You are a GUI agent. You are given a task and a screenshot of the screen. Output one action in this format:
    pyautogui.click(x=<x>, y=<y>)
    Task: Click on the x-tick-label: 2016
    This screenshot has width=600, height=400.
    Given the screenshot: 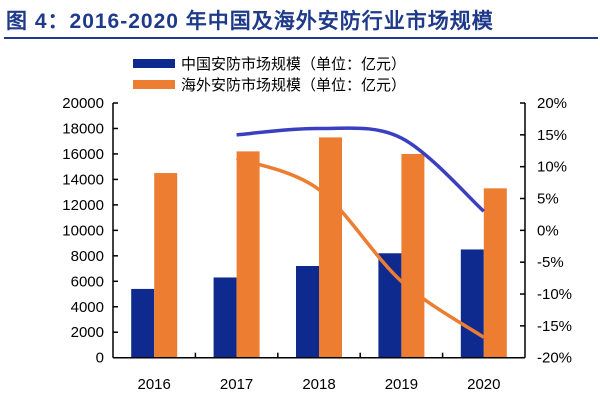 What is the action you would take?
    pyautogui.click(x=154, y=384)
    